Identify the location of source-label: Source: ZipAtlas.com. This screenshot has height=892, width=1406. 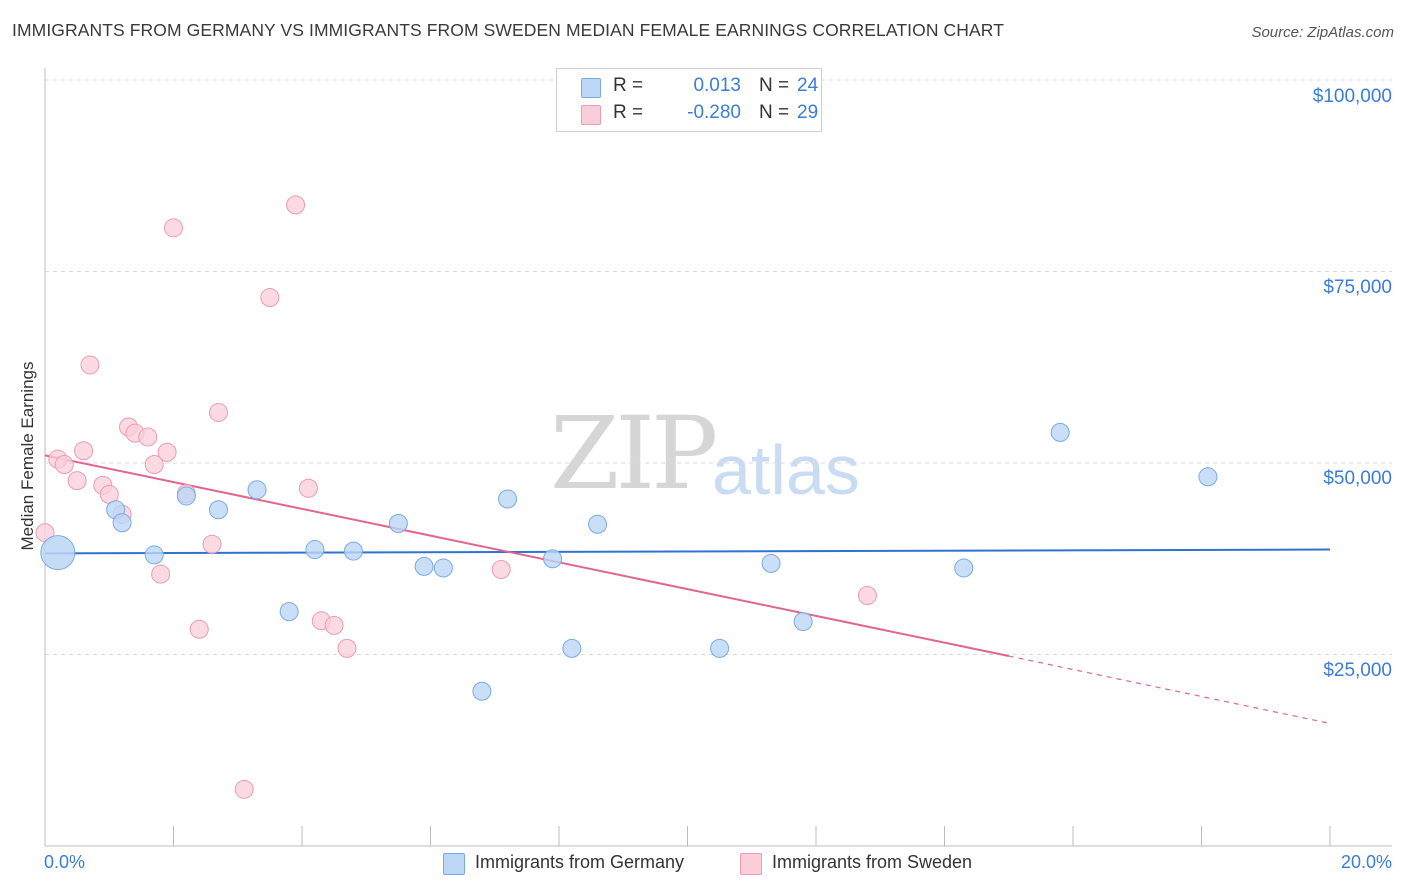
(1322, 32).